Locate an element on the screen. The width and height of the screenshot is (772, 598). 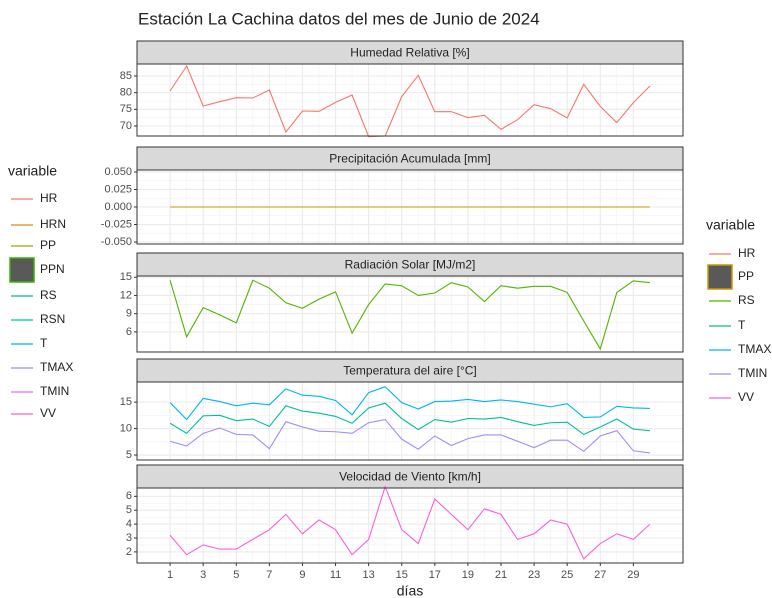
x-tick-label: 11 is located at coordinates (335, 575).